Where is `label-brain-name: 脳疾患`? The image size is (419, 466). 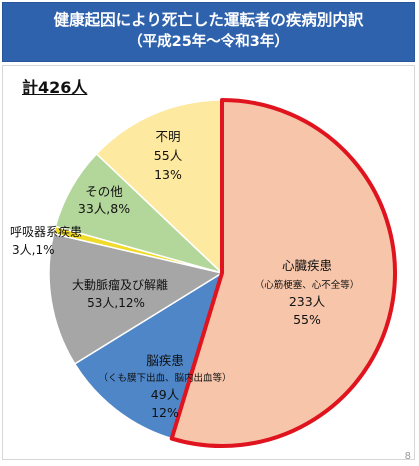 label-brain-name: 脳疾患 is located at coordinates (165, 360).